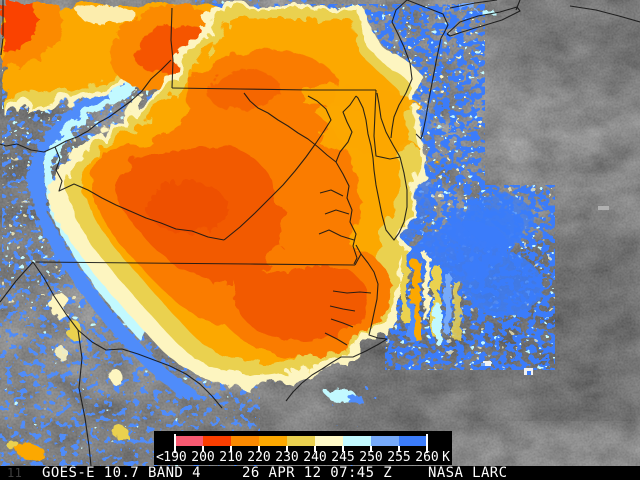  Describe the element at coordinates (86, 106) in the screenshot. I see `border-ohio-river` at that location.